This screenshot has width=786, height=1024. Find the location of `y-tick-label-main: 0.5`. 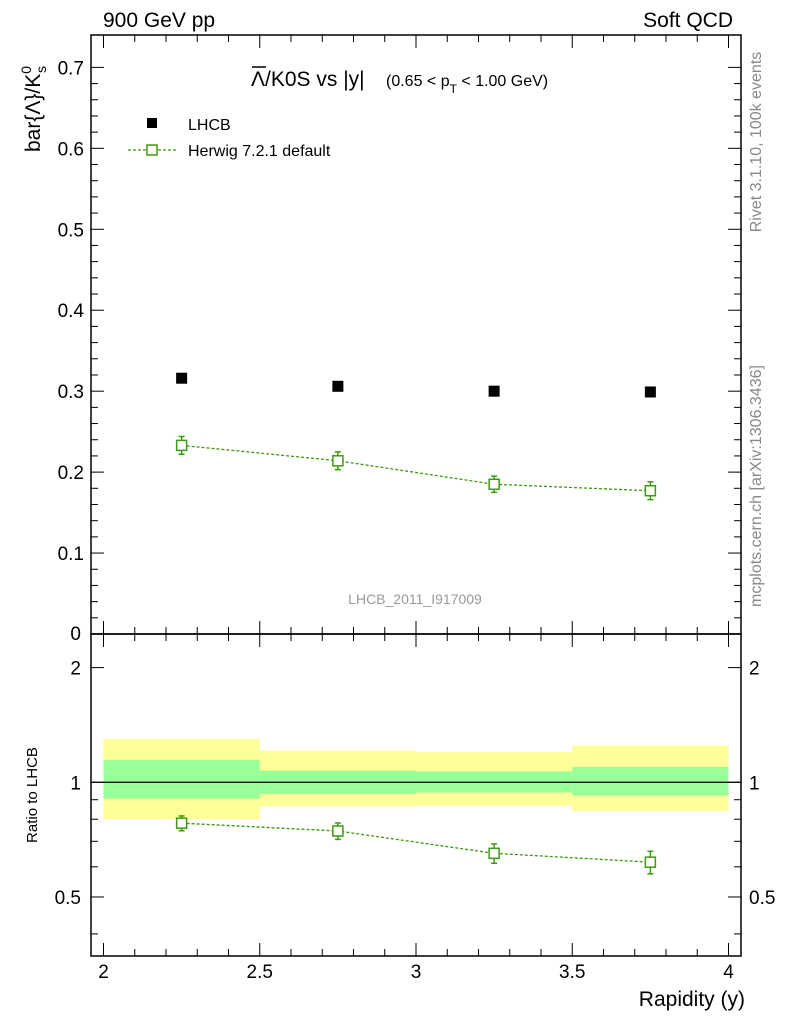

y-tick-label-main: 0.5 is located at coordinates (71, 230).